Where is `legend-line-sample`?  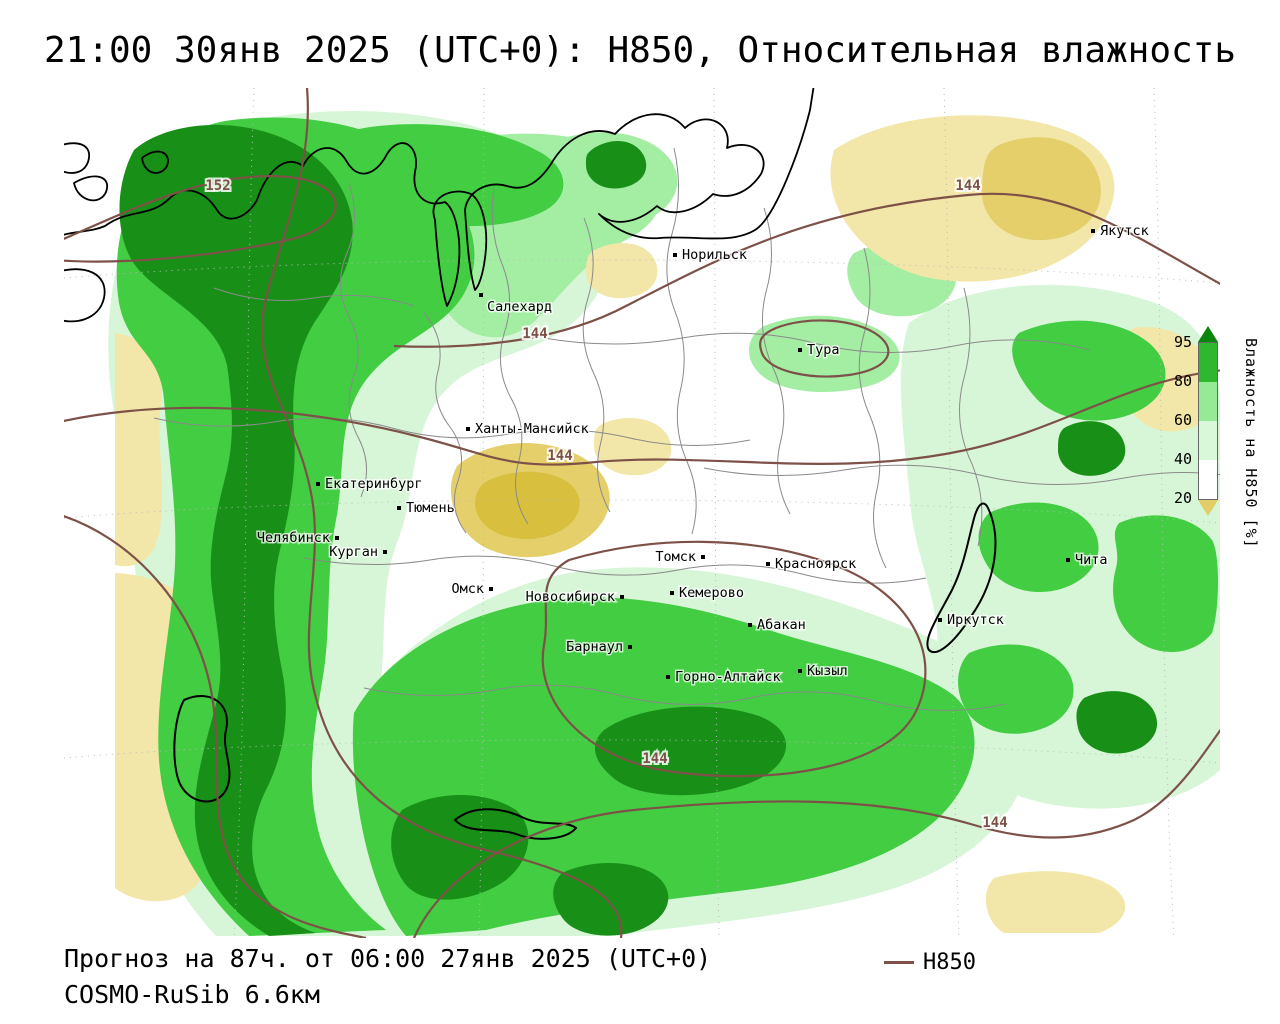 legend-line-sample is located at coordinates (899, 962).